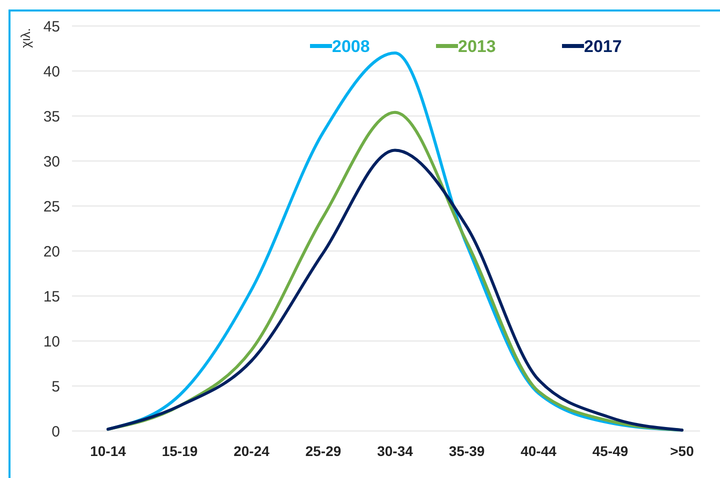 The width and height of the screenshot is (720, 478). What do you see at coordinates (51, 341) in the screenshot?
I see `y-tick-label: 10` at bounding box center [51, 341].